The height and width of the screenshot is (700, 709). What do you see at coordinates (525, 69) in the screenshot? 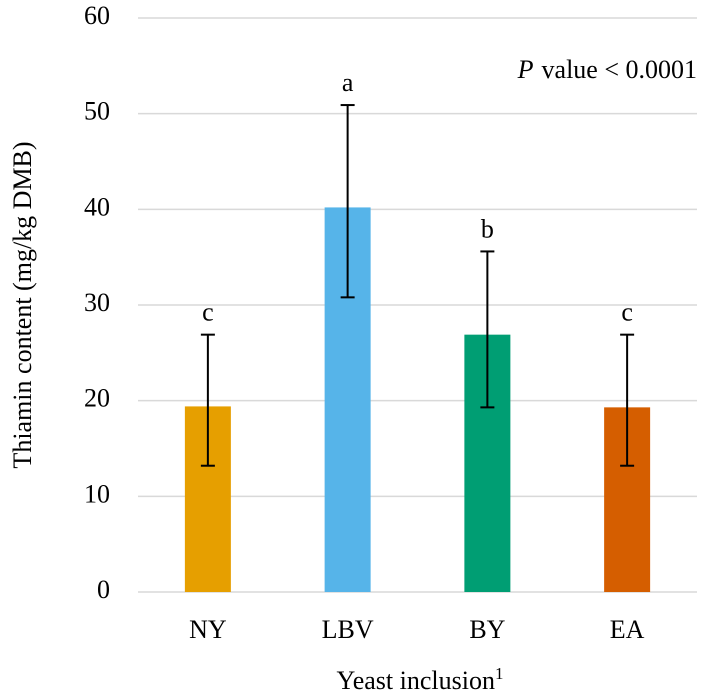
I see `annotation-italic: P` at bounding box center [525, 69].